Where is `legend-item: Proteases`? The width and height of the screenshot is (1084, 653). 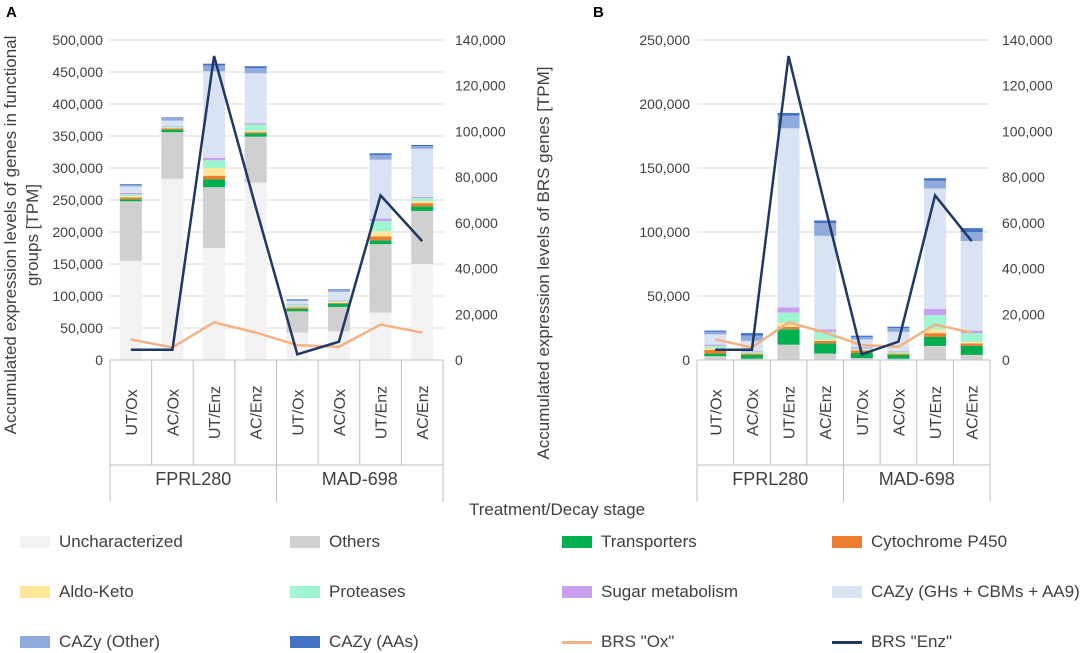 legend-item: Proteases is located at coordinates (348, 592).